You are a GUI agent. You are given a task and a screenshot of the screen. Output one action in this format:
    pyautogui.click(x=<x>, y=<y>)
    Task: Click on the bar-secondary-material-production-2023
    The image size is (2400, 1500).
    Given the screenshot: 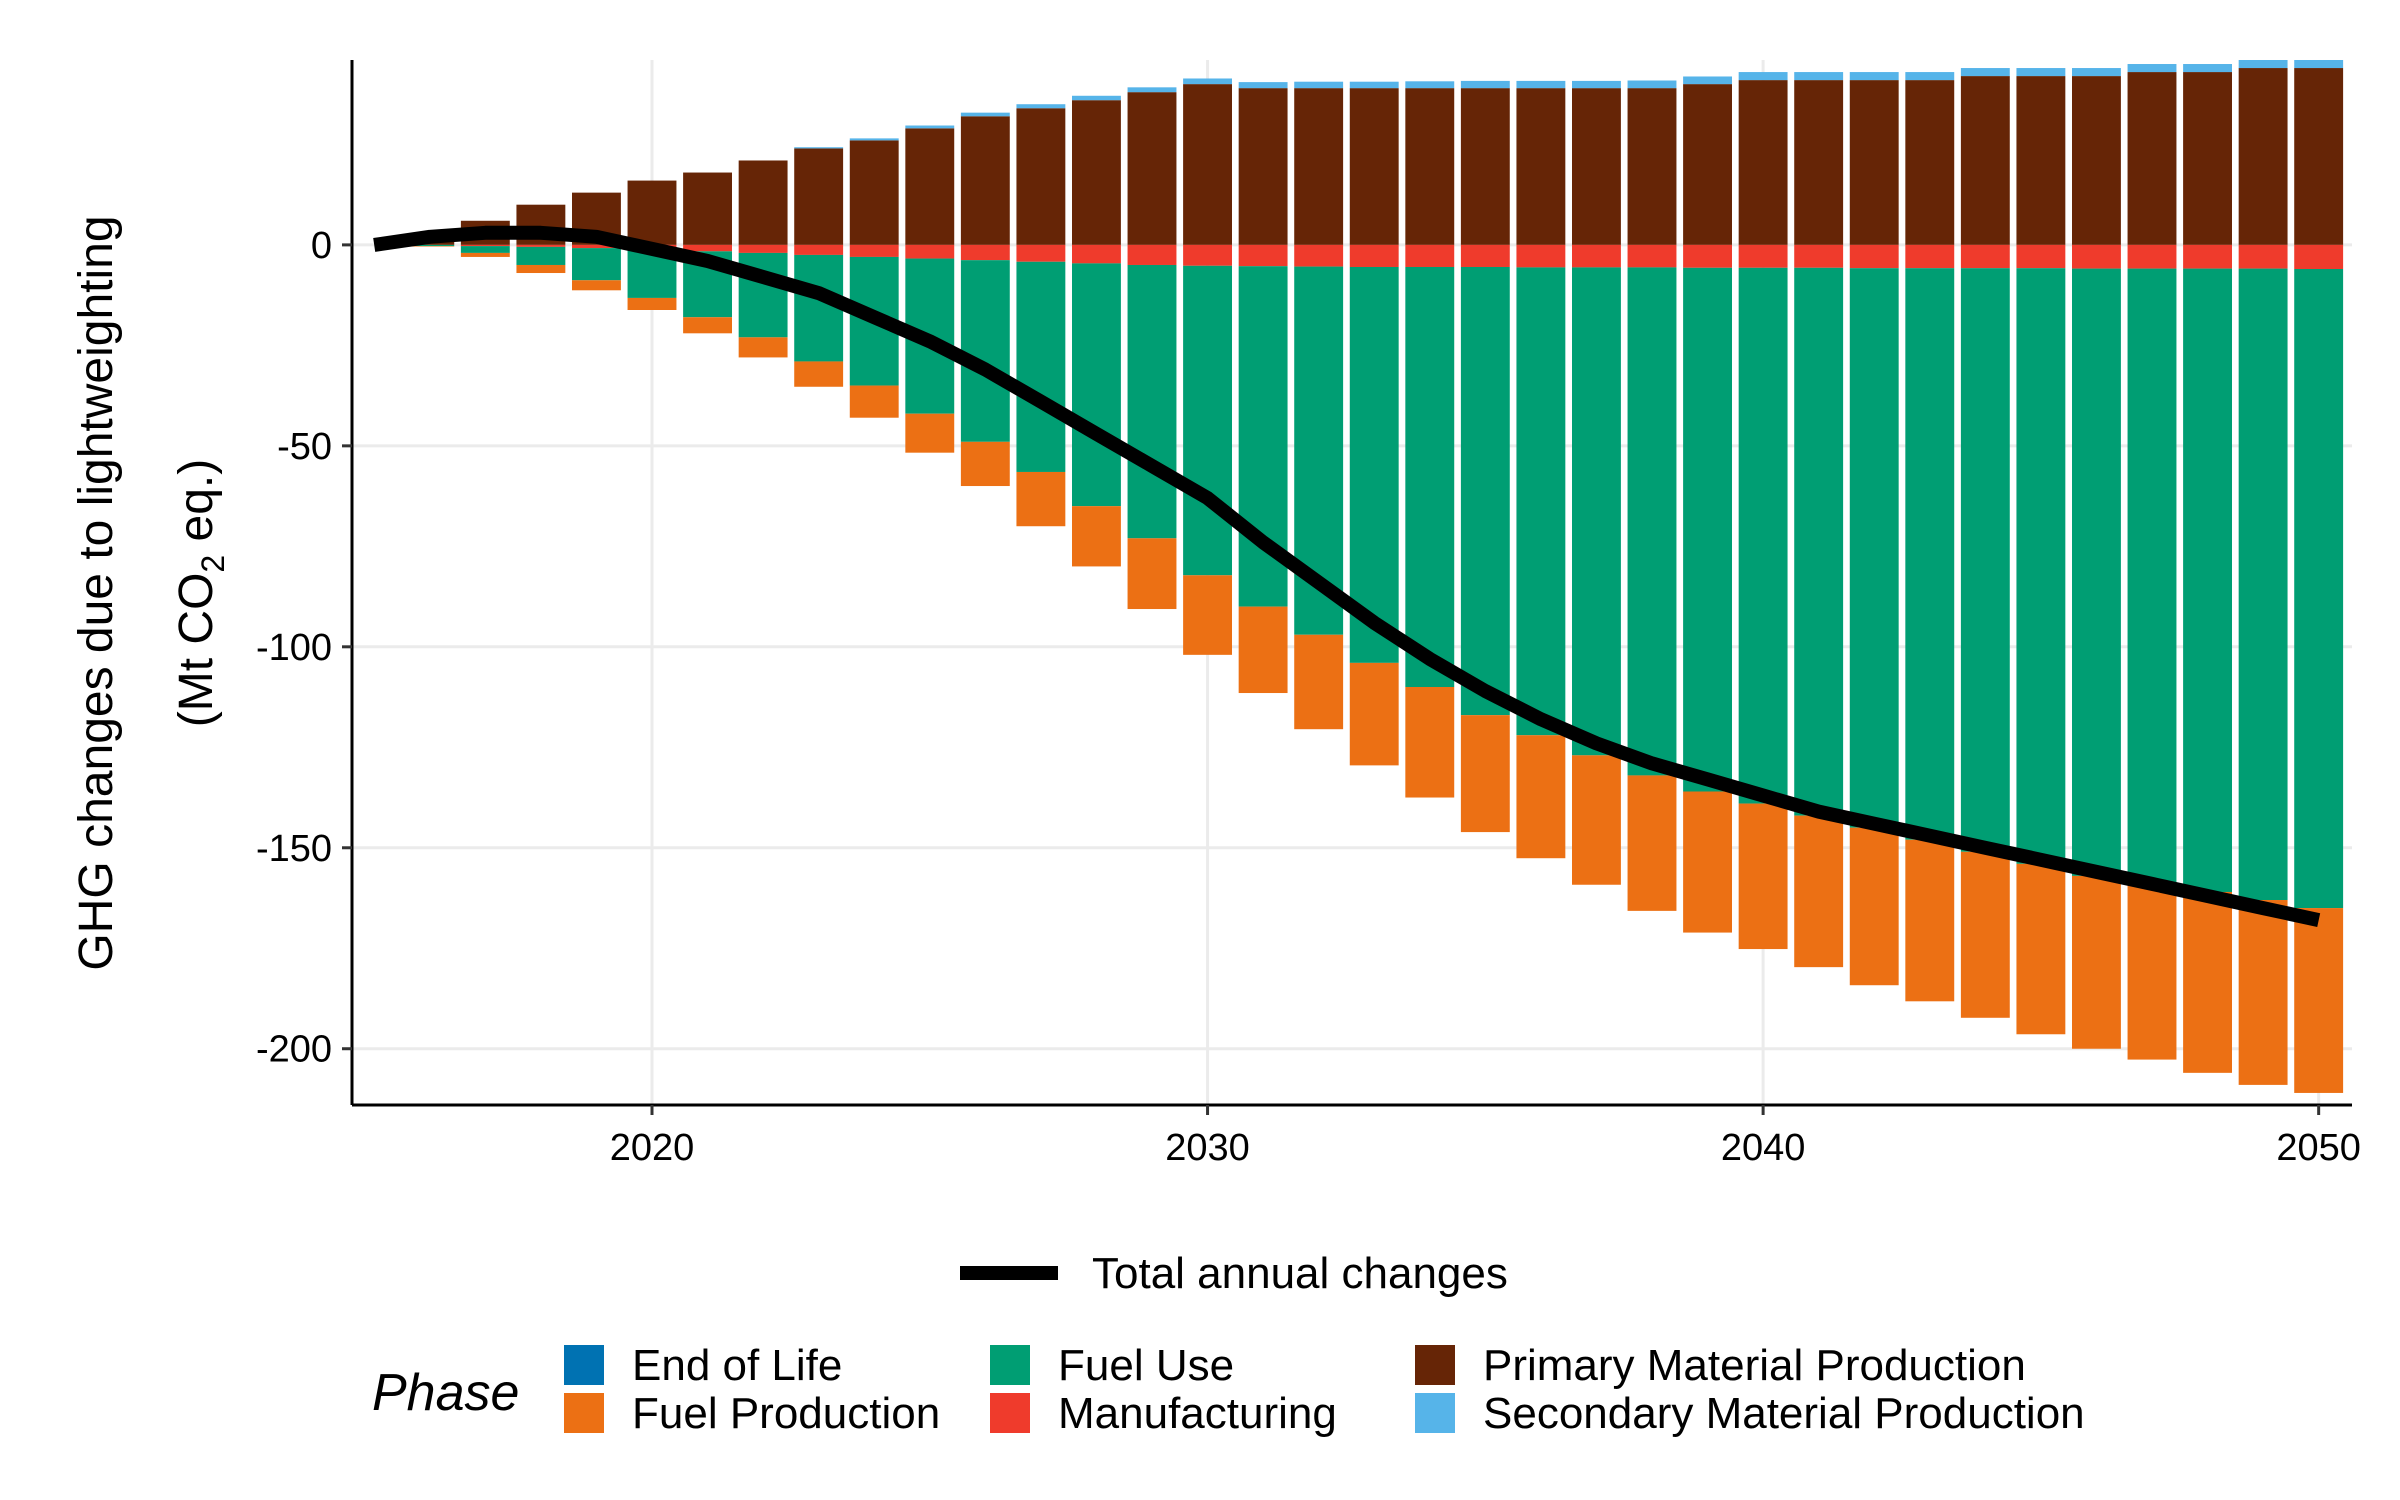 What is the action you would take?
    pyautogui.click(x=819, y=148)
    